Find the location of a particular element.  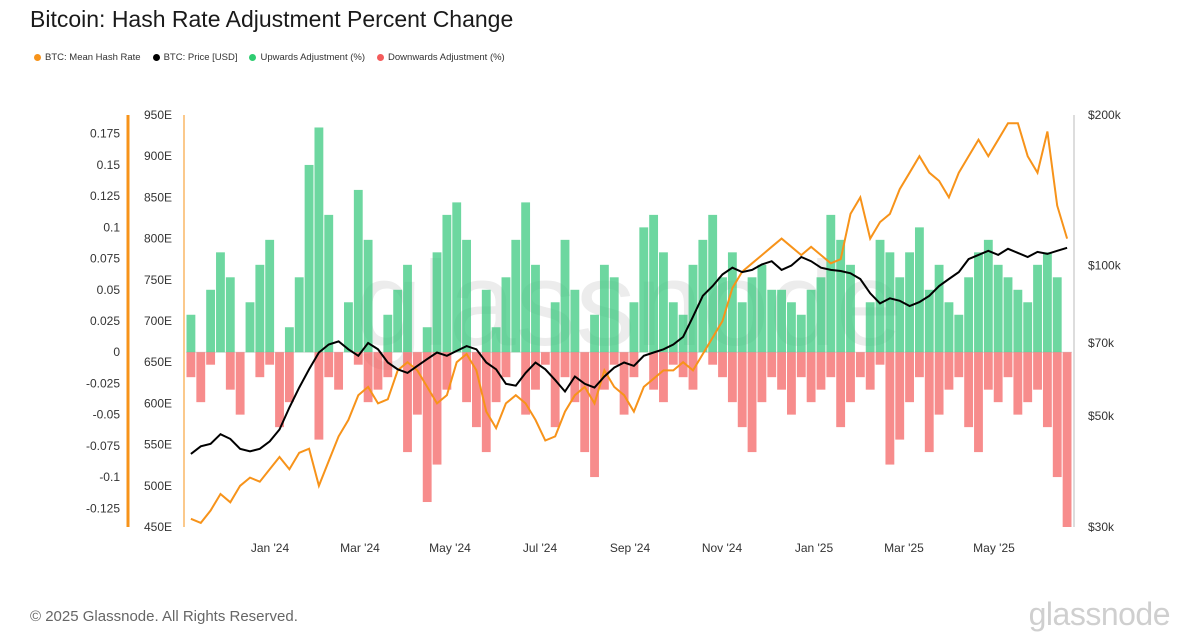

x-tick-label: May '24 is located at coordinates (450, 548).